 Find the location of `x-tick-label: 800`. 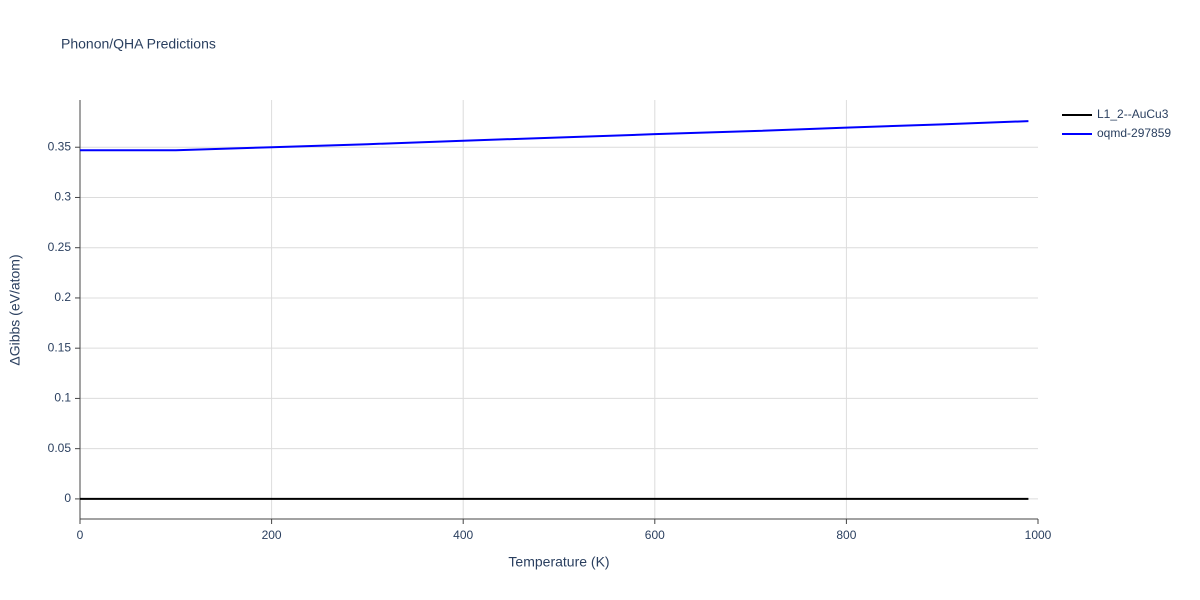

x-tick-label: 800 is located at coordinates (846, 535).